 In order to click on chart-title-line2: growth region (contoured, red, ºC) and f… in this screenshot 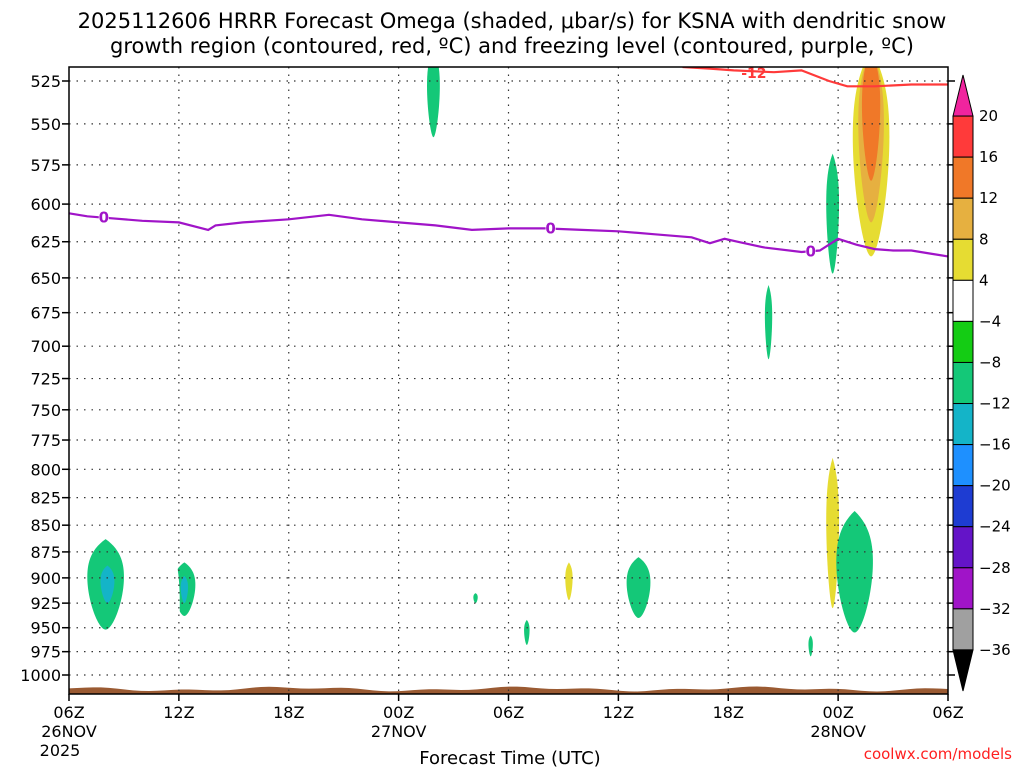, I will do `click(512, 46)`.